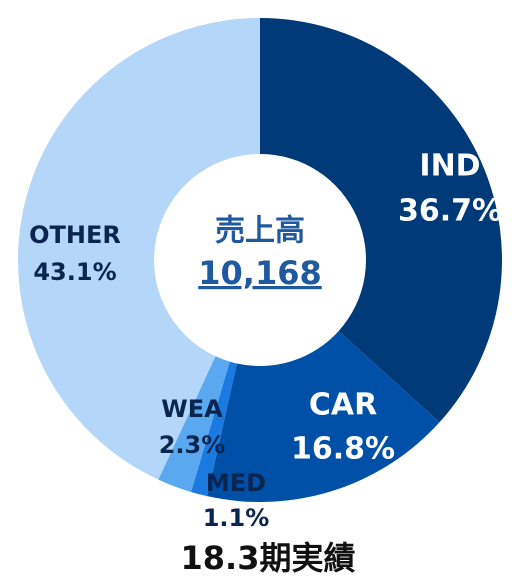 The width and height of the screenshot is (512, 583). I want to click on chart-title: 18.3期実績, so click(268, 558).